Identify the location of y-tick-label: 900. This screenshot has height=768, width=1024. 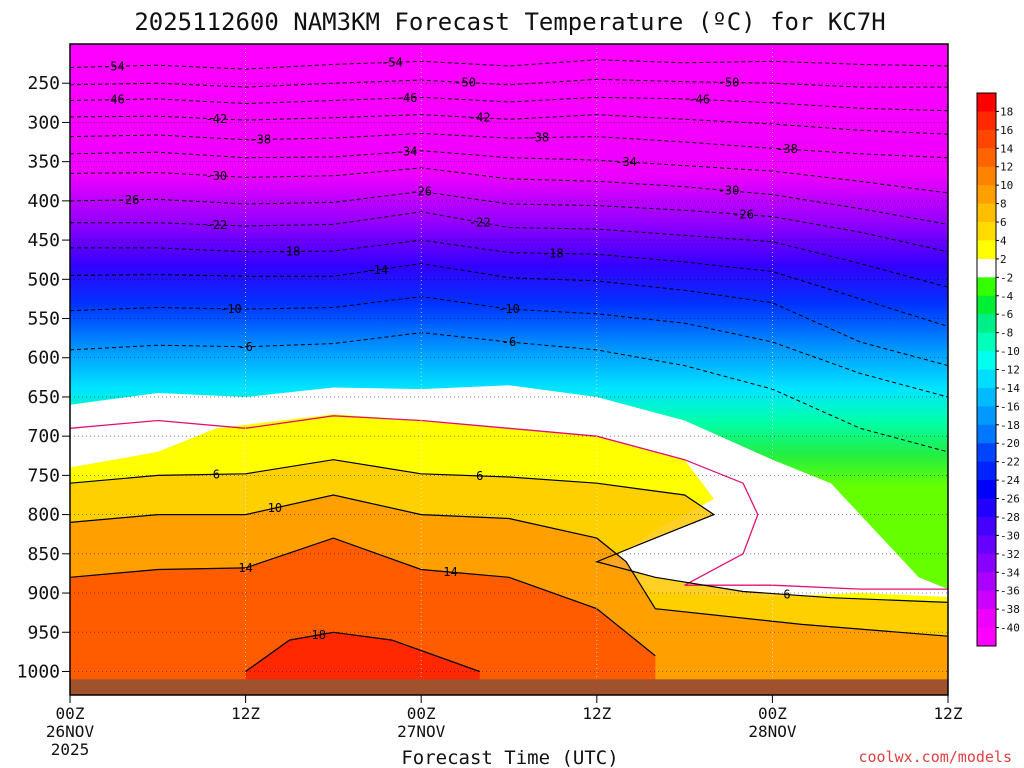
(43, 593).